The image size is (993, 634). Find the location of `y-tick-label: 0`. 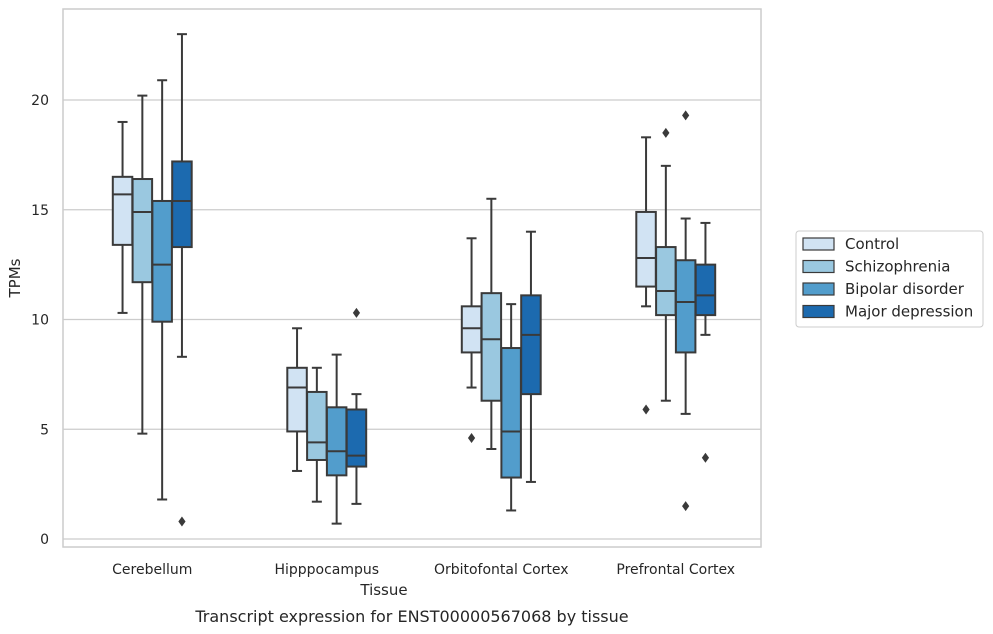

y-tick-label: 0 is located at coordinates (44, 540).